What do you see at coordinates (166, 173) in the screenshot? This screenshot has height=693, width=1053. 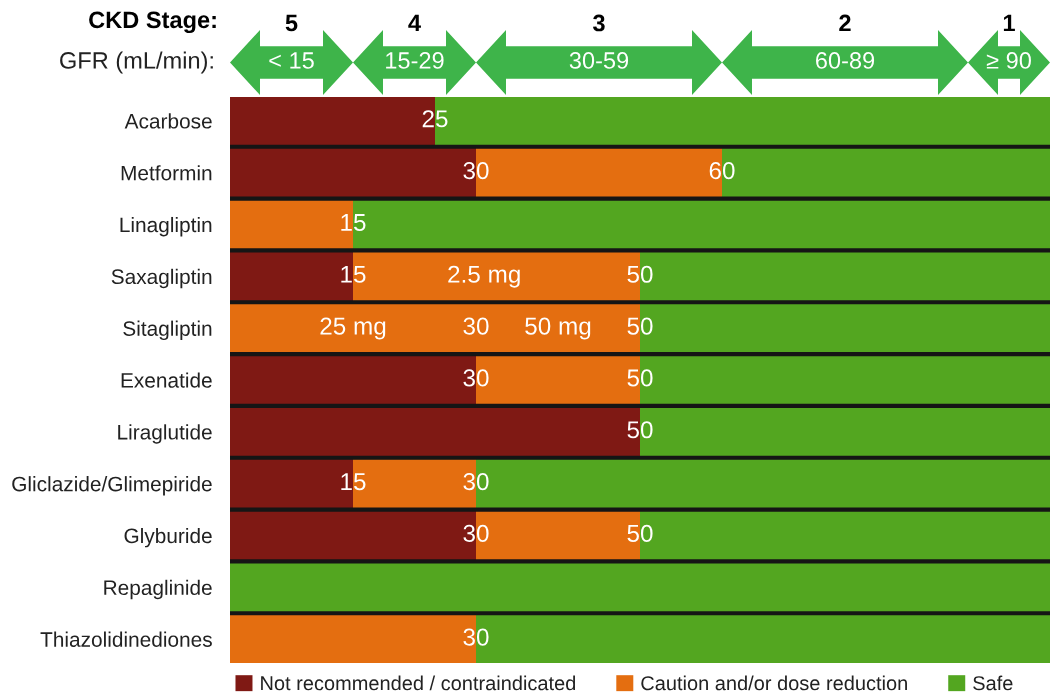 I see `y-tick-label: Metformin` at bounding box center [166, 173].